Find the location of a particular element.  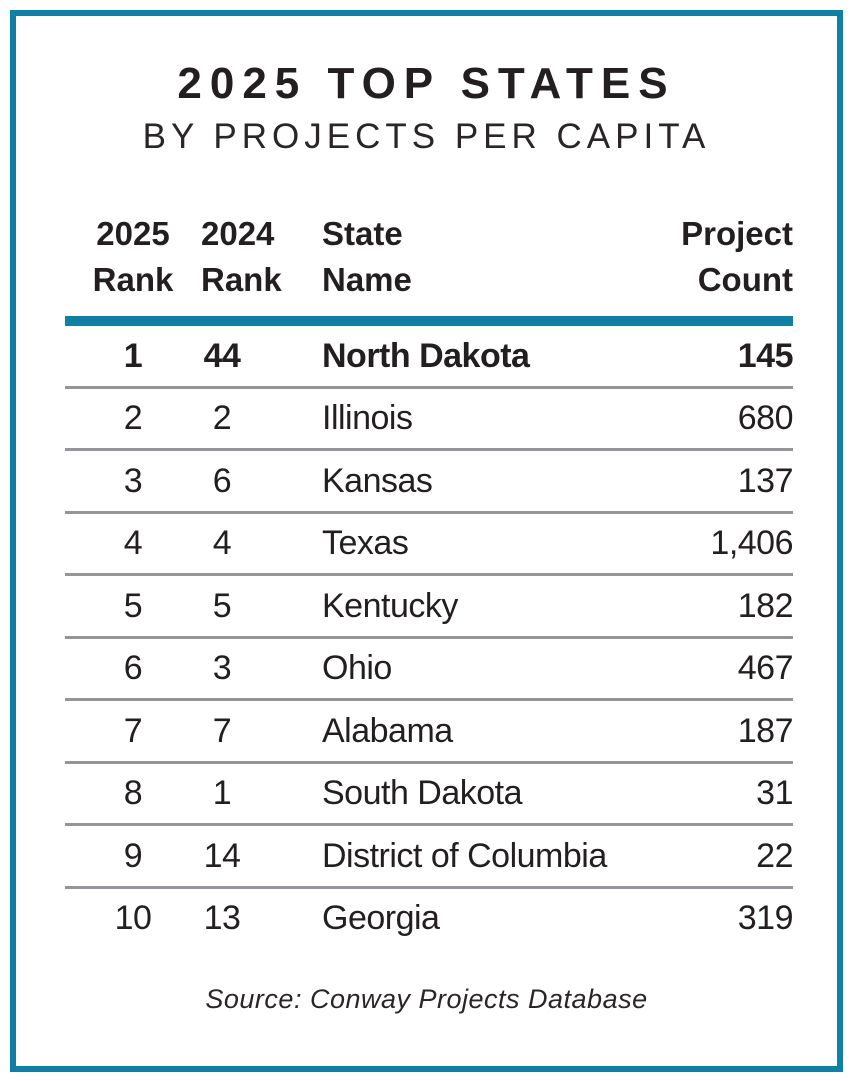

table-row: 8 1 South Dakota 31 is located at coordinates (429, 795).